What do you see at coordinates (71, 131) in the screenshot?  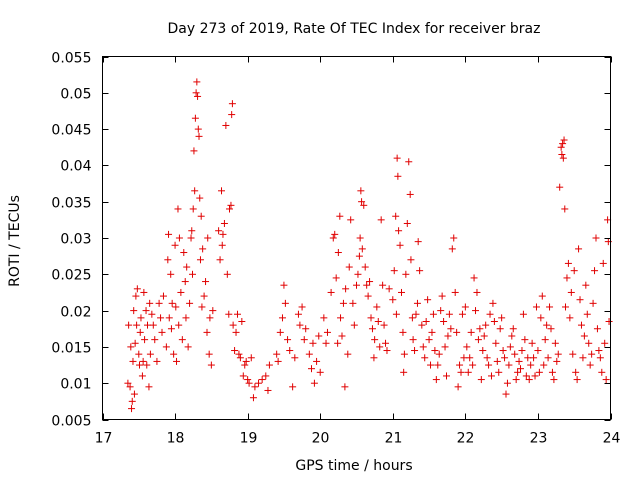 I see `y-tick-label: 0.045` at bounding box center [71, 131].